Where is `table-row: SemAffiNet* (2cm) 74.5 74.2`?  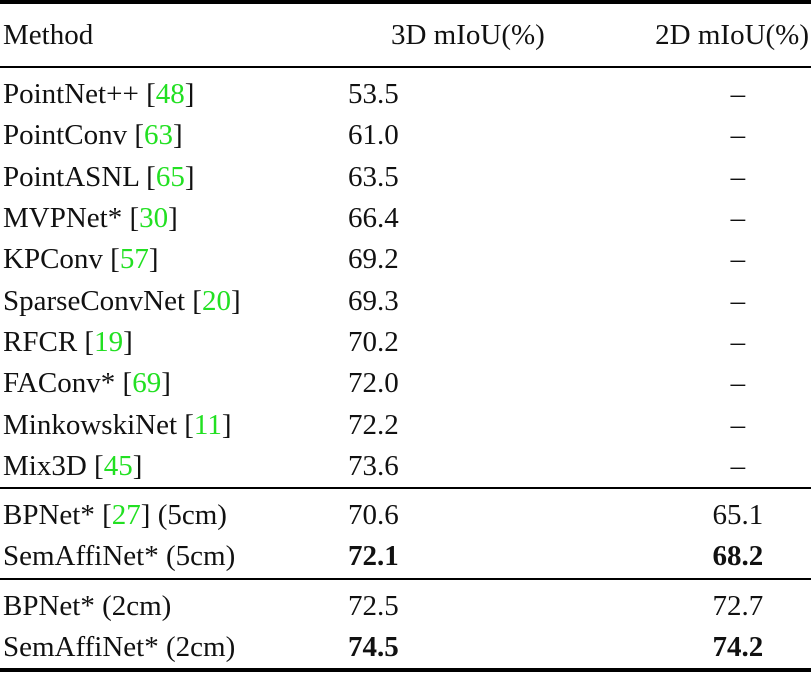
table-row: SemAffiNet* (2cm) 74.5 74.2 is located at coordinates (405, 649).